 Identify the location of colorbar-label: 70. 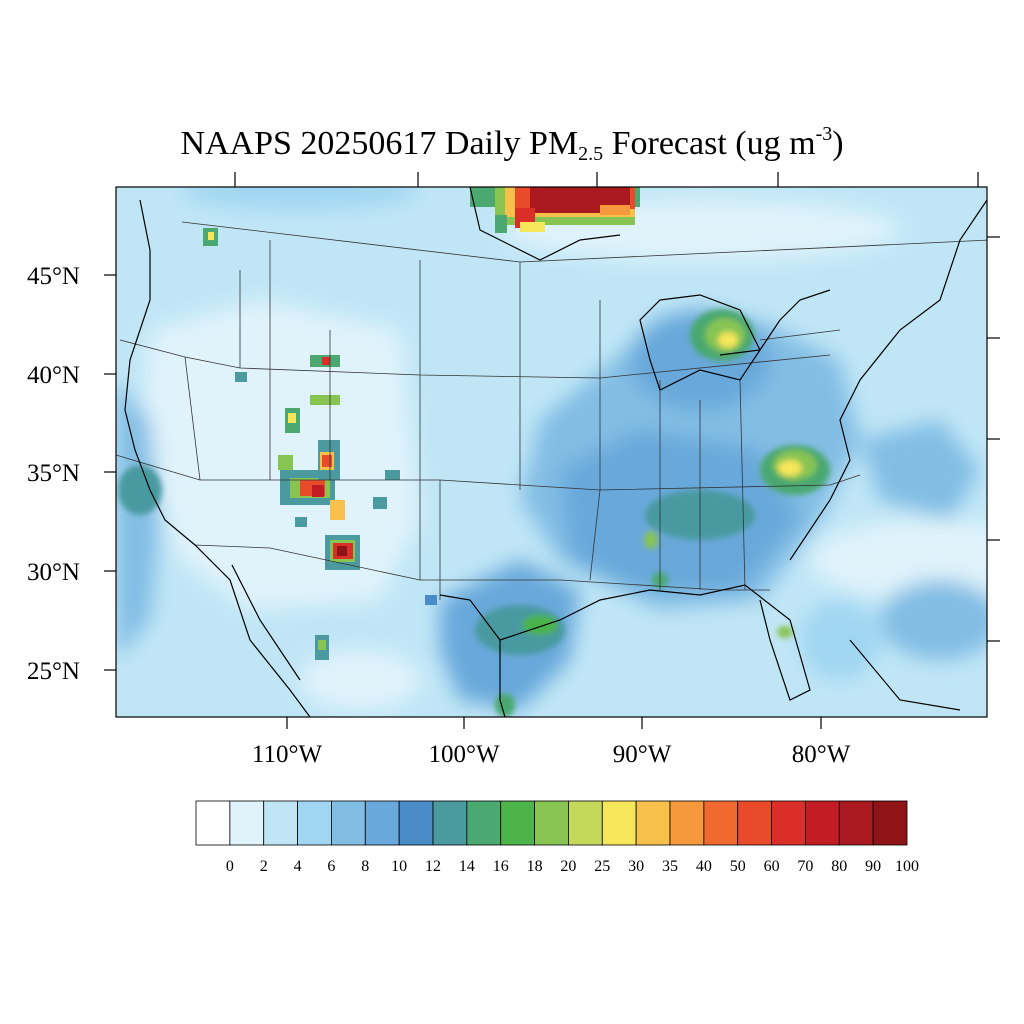
(805, 866).